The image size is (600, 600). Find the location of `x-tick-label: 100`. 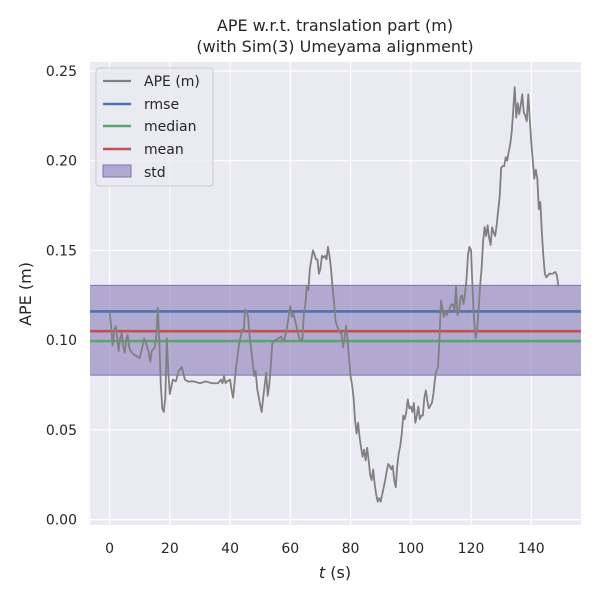

x-tick-label: 100 is located at coordinates (410, 549).